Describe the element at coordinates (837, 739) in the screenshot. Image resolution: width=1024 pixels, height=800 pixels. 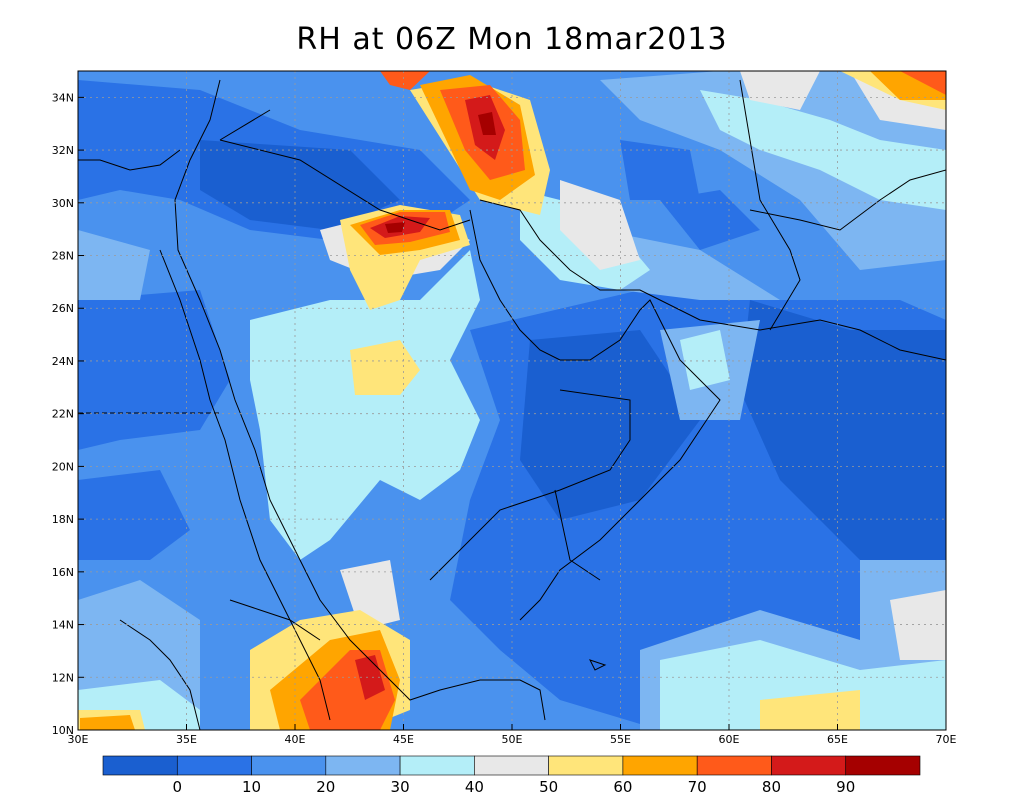
I see `x-tick-label: 65E` at that location.